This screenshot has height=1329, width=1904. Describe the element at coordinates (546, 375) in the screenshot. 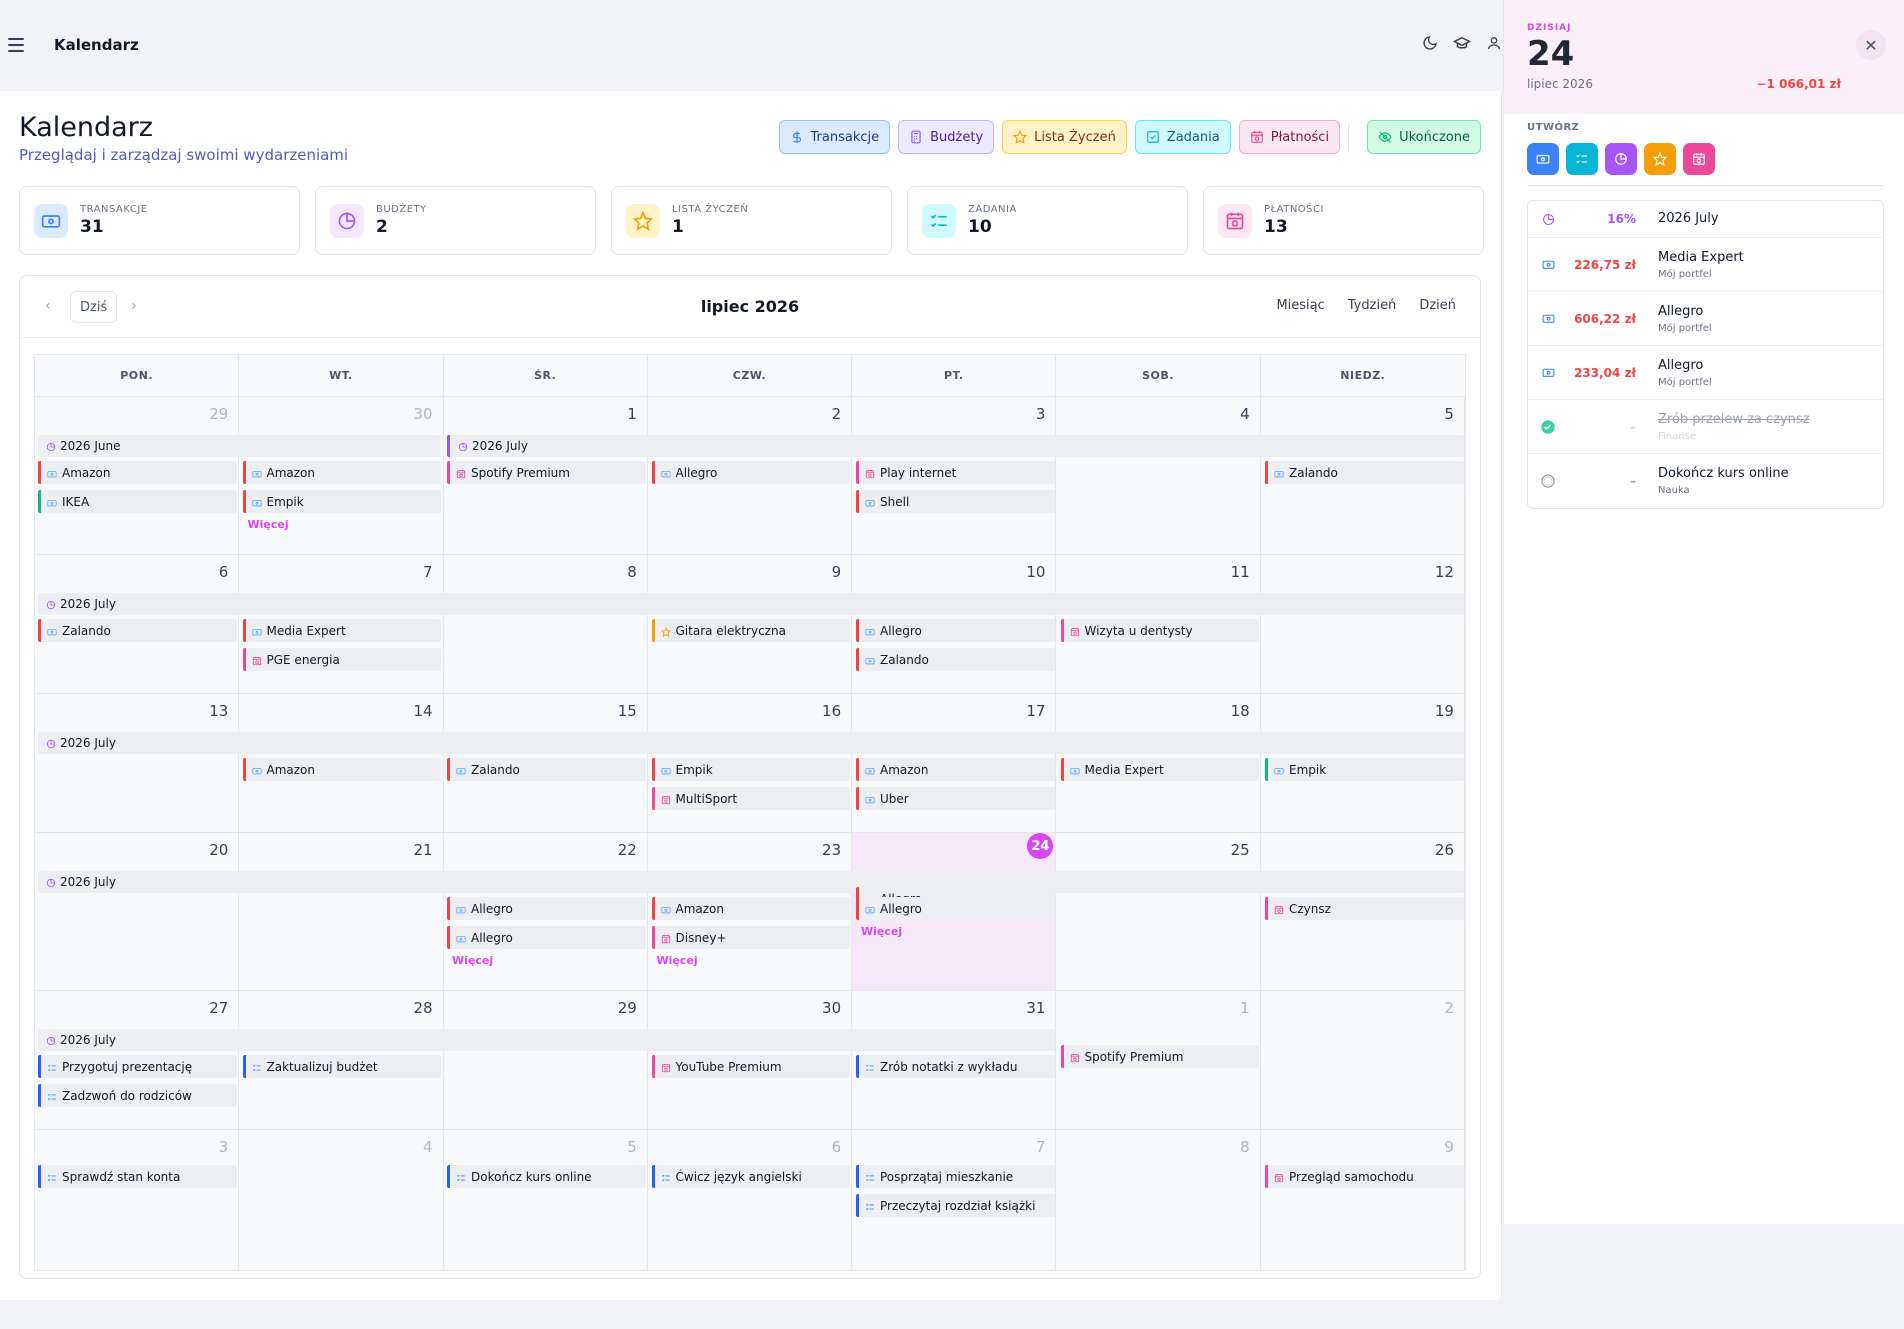

I see `weekday-label: ŚR.` at that location.